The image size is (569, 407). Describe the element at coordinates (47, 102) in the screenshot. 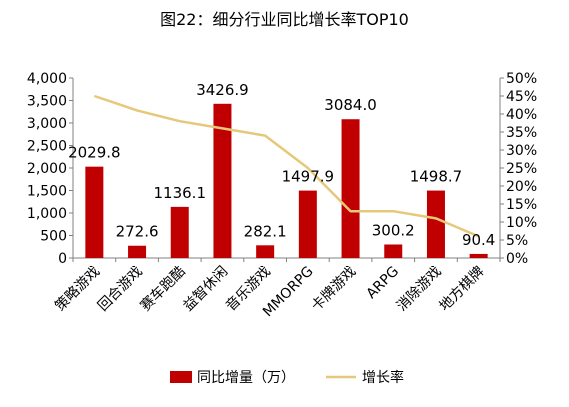

I see `left-axis-tick-label: 3,500` at that location.